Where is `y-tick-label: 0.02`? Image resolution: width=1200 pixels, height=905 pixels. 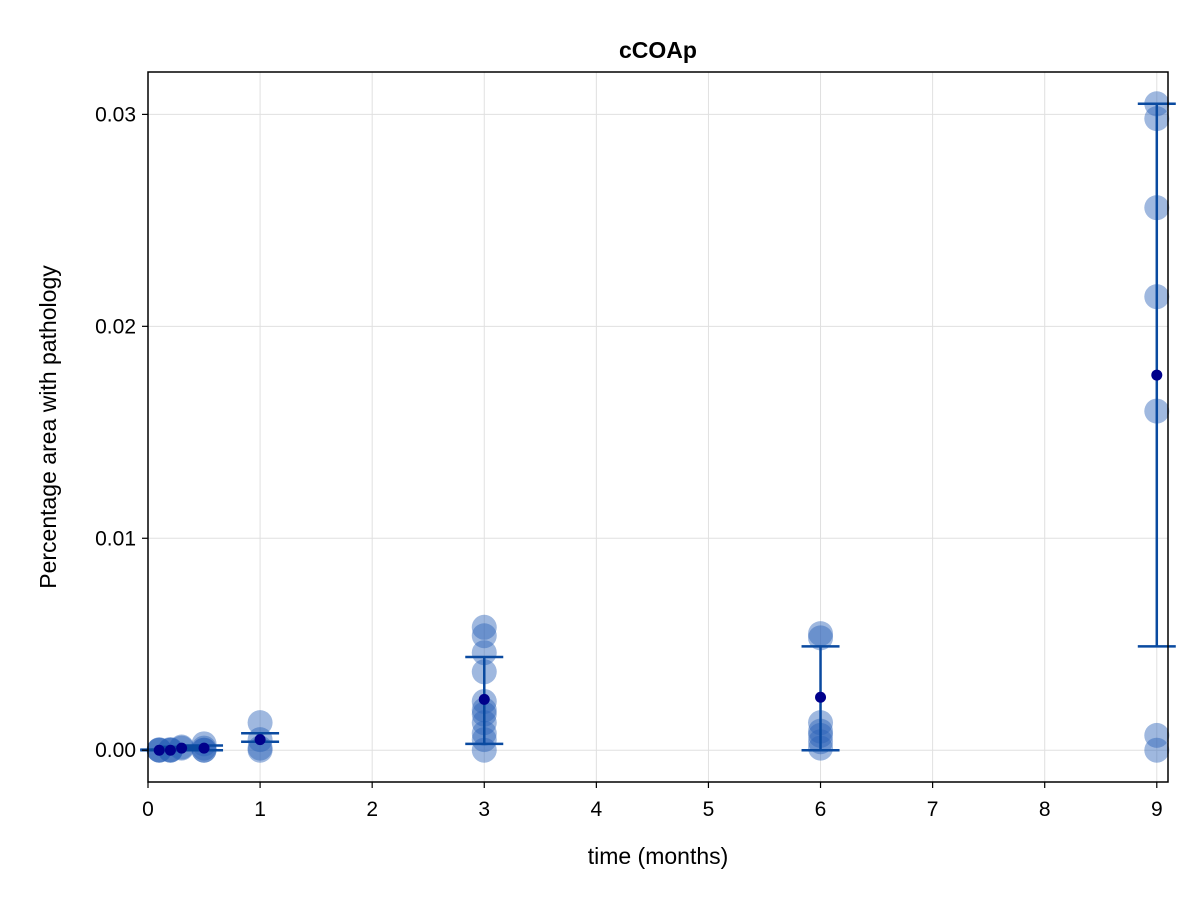 y-tick-label: 0.02 is located at coordinates (115, 326).